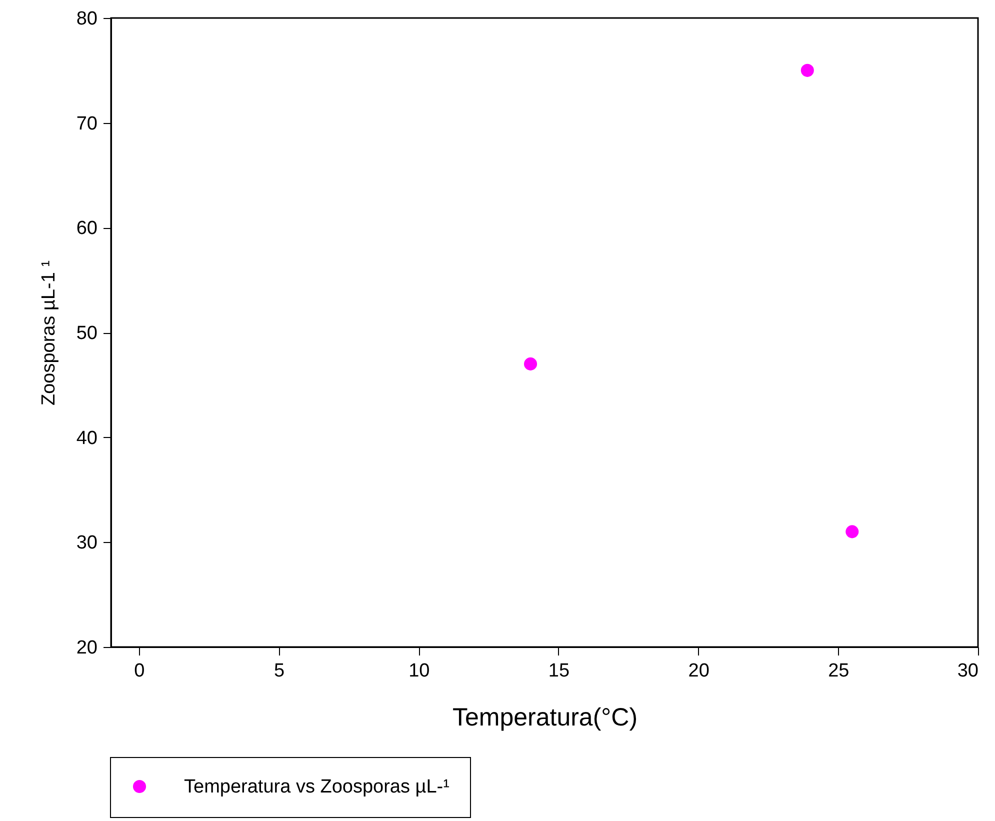 The height and width of the screenshot is (821, 995). Describe the element at coordinates (139, 671) in the screenshot. I see `x-tick-label: 0` at that location.